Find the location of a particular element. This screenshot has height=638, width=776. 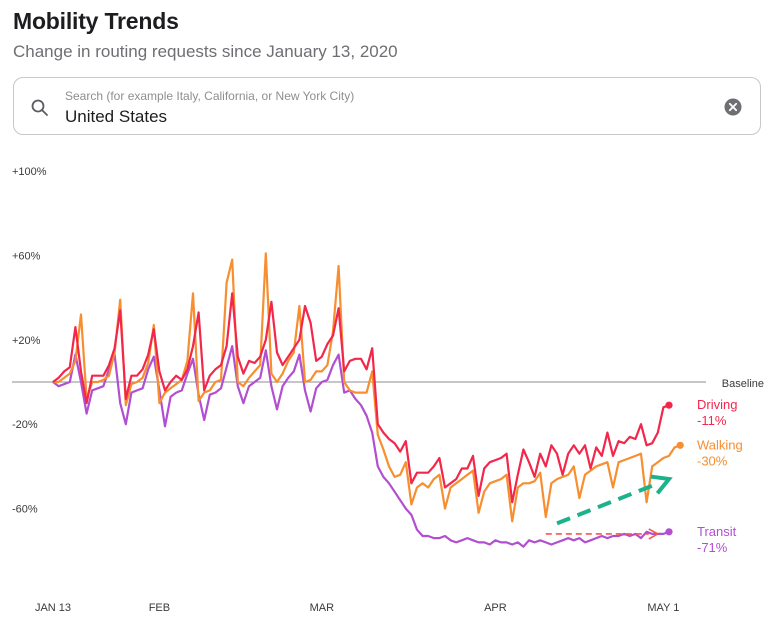

y-tick-label: +60% is located at coordinates (26, 256).